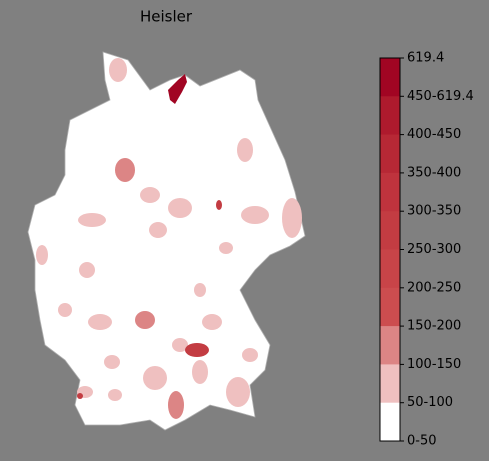  Describe the element at coordinates (434, 134) in the screenshot. I see `colorbar-label: 400-450` at that location.